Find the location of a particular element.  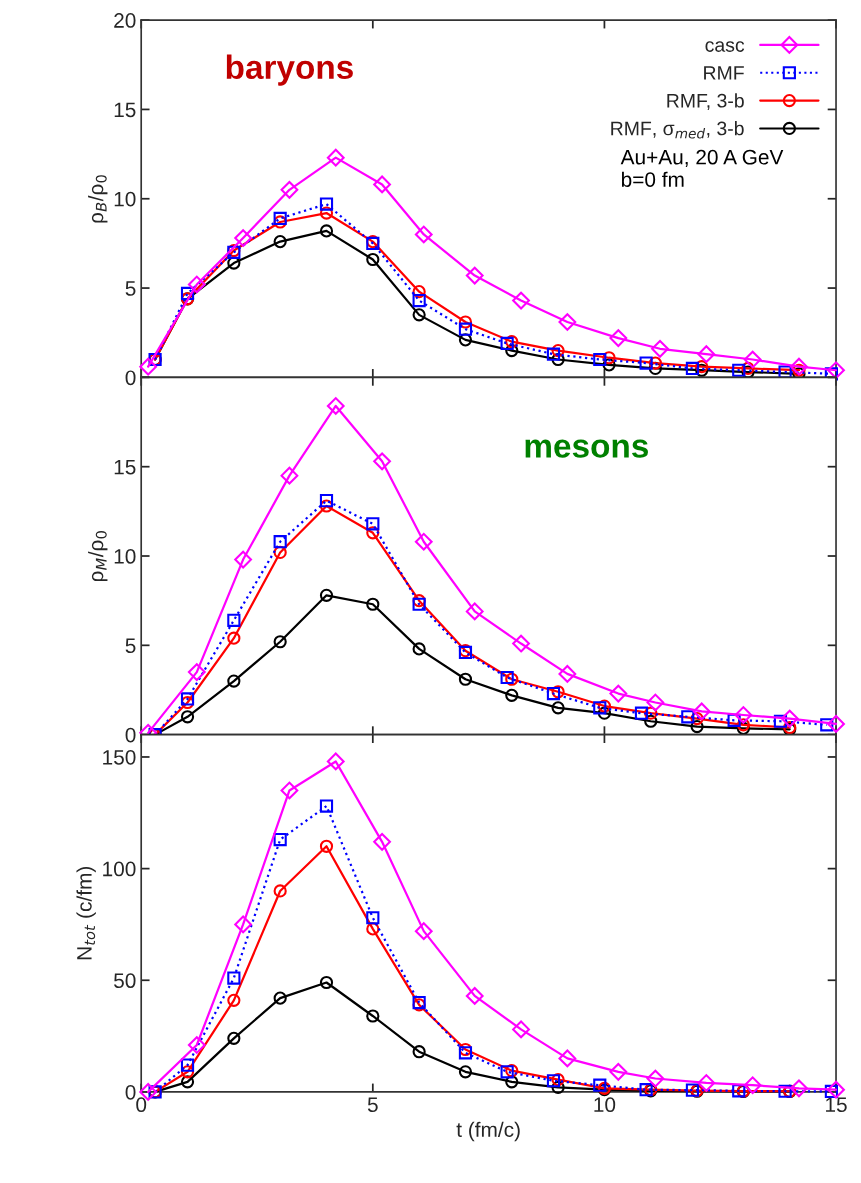

legend-label: RMF is located at coordinates (724, 73).